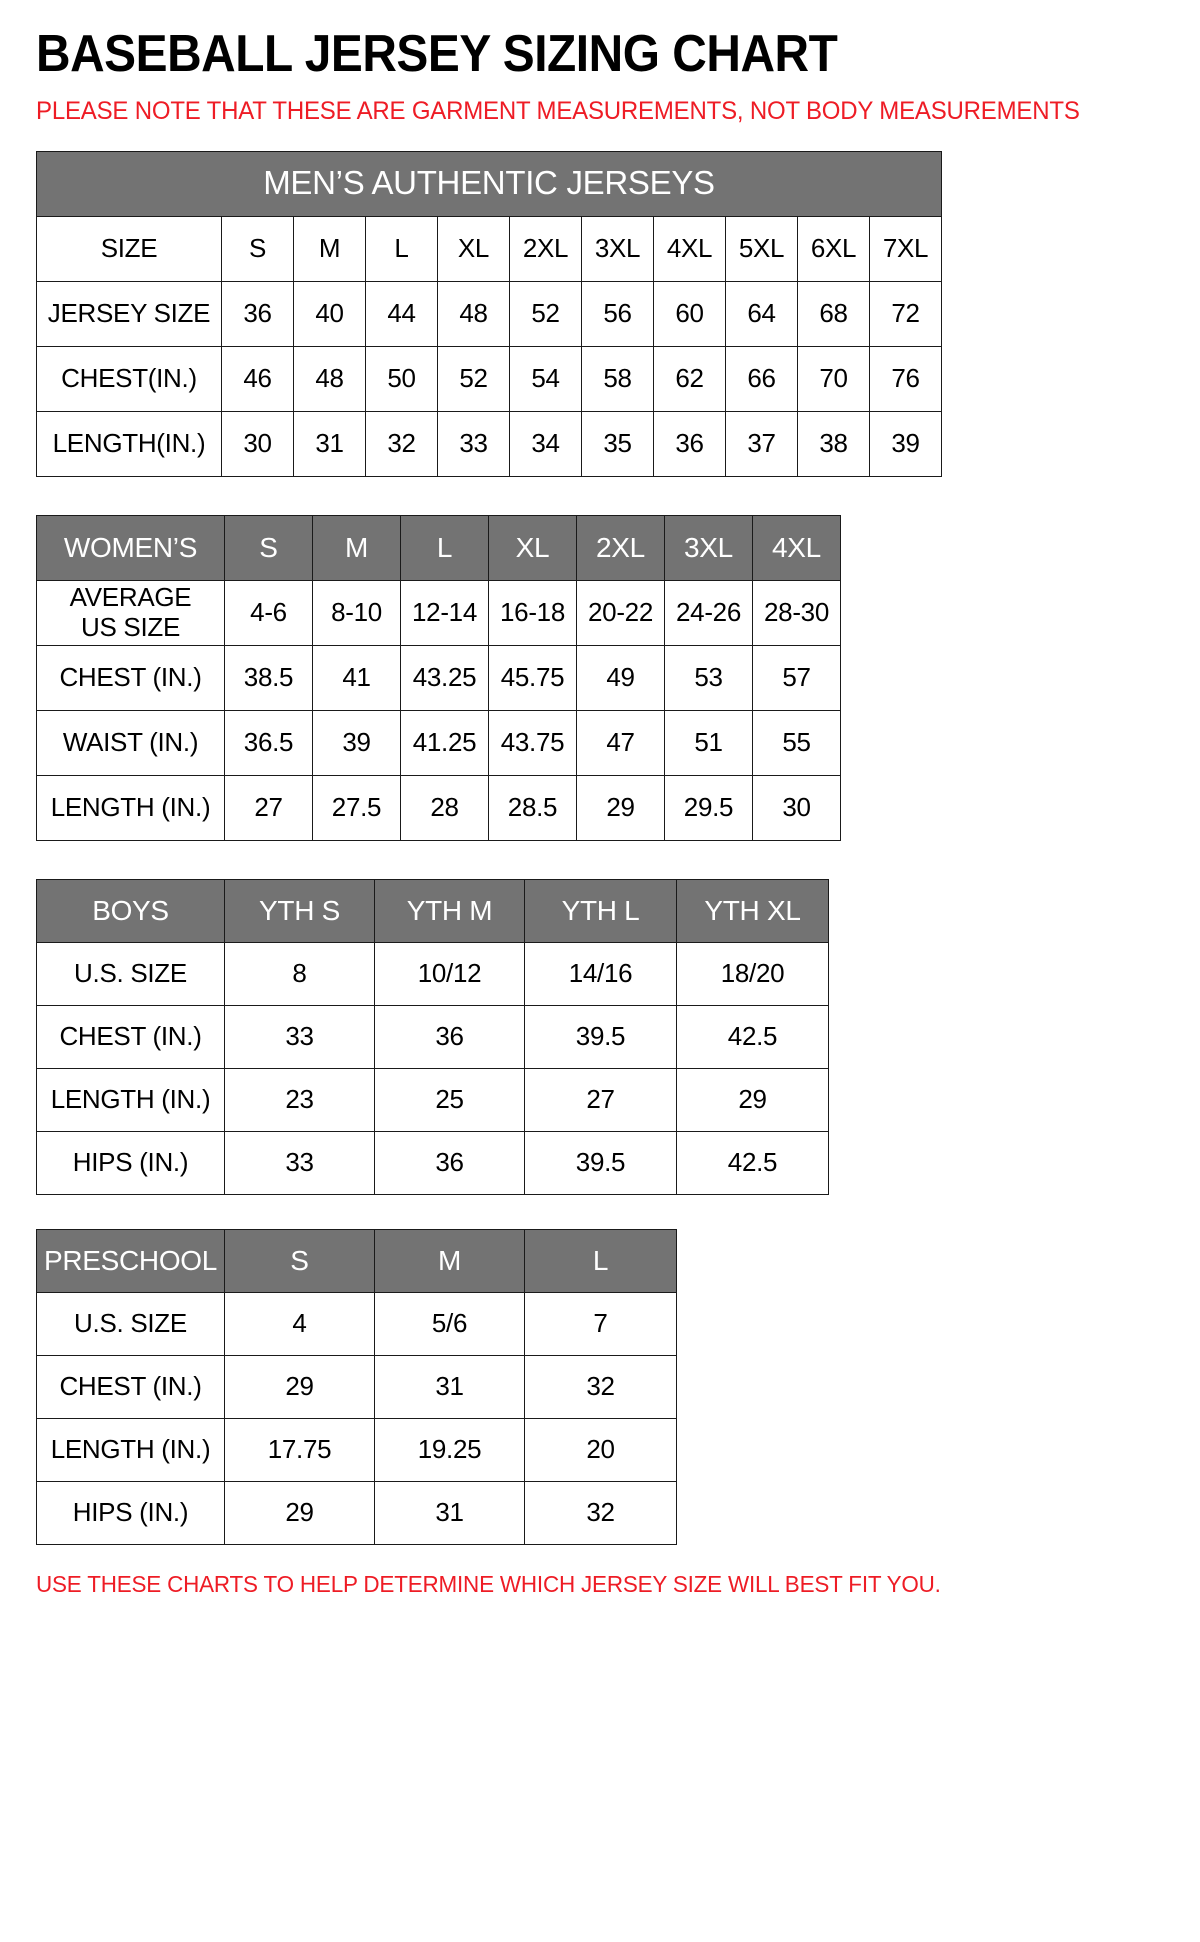 This screenshot has height=1942, width=1200. Describe the element at coordinates (130, 1099) in the screenshot. I see `boys-row-label-length: LENGTH (IN.)` at that location.